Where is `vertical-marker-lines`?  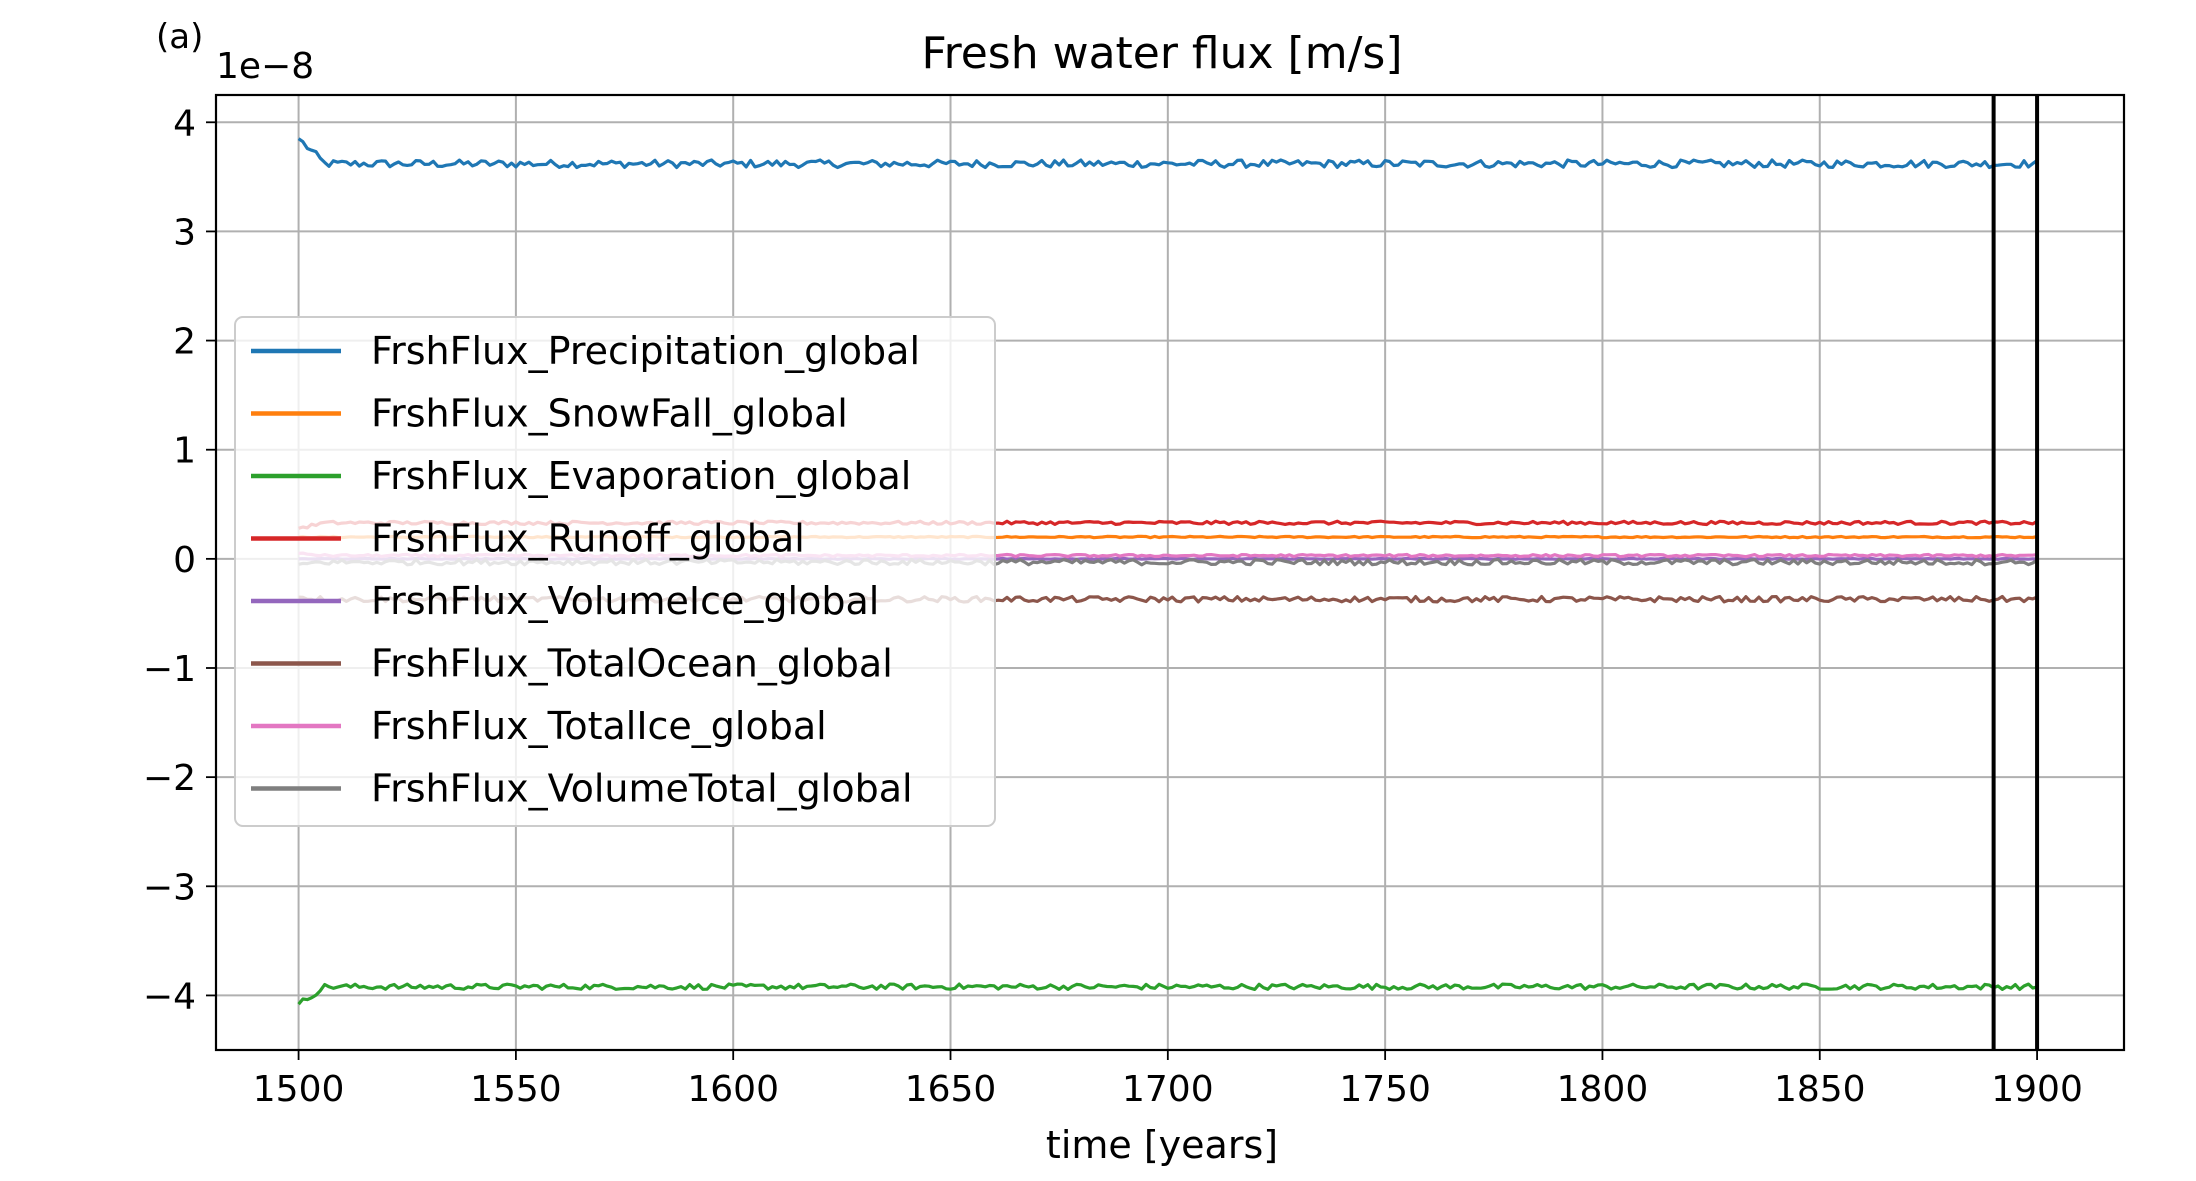
vertical-marker-lines is located at coordinates (2015, 572).